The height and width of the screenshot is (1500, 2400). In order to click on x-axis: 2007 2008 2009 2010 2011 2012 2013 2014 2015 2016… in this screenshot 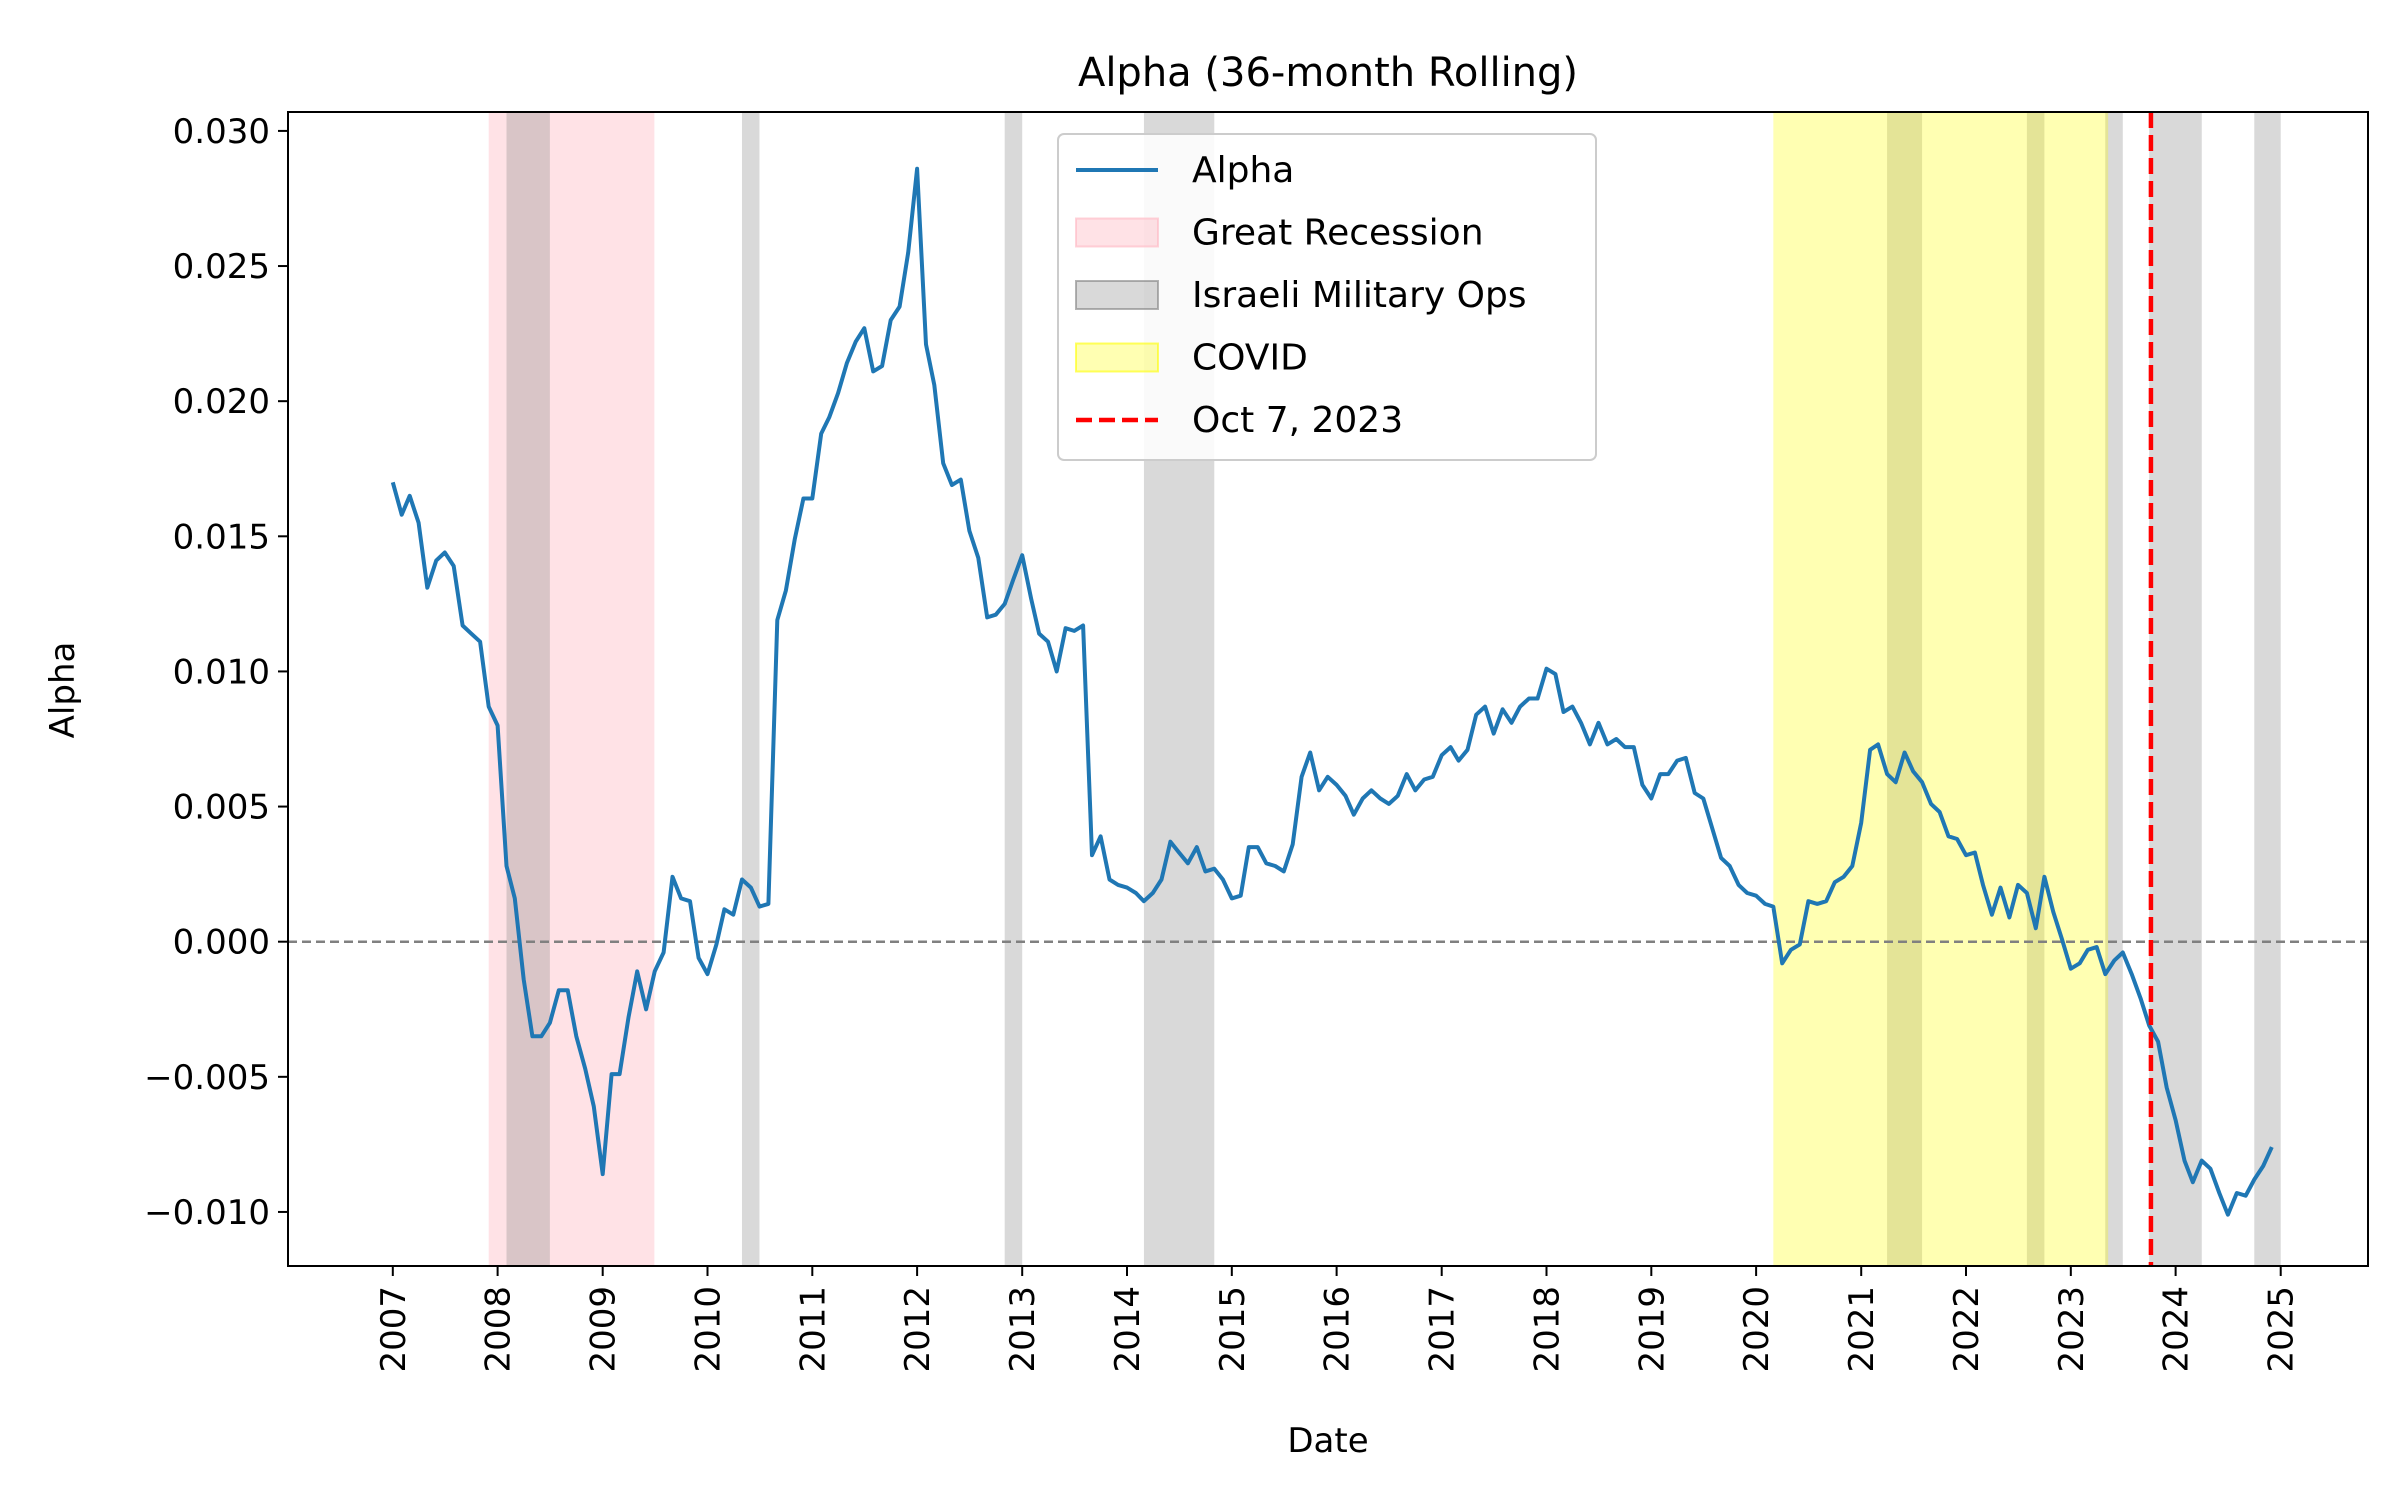, I will do `click(1338, 1319)`.